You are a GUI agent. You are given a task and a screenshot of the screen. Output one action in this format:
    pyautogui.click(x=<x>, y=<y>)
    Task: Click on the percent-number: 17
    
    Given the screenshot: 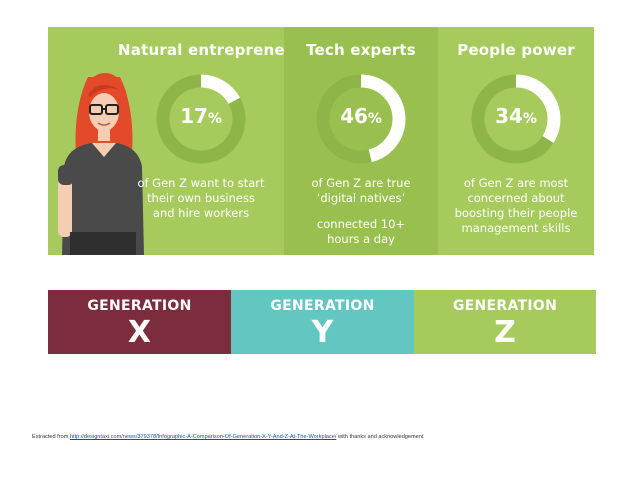 What is the action you would take?
    pyautogui.click(x=194, y=116)
    